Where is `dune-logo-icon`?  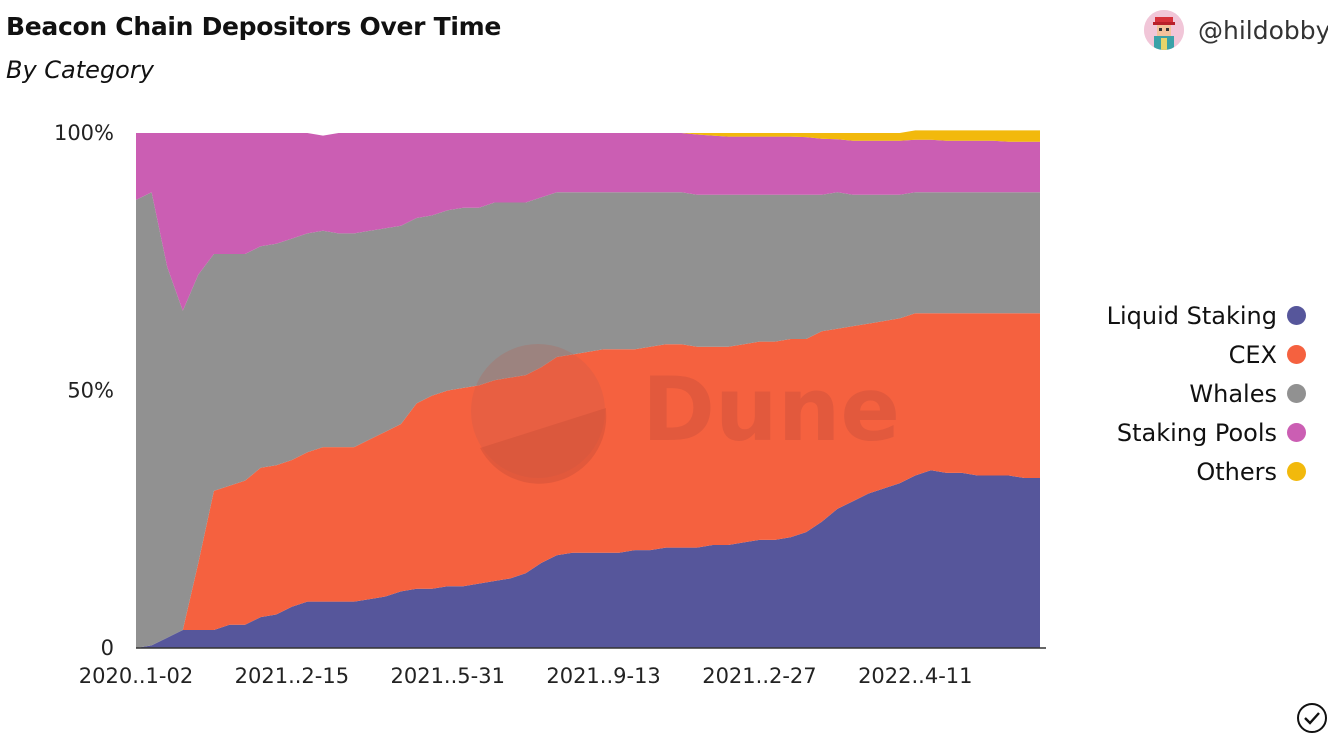
dune-logo-icon is located at coordinates (538, 411).